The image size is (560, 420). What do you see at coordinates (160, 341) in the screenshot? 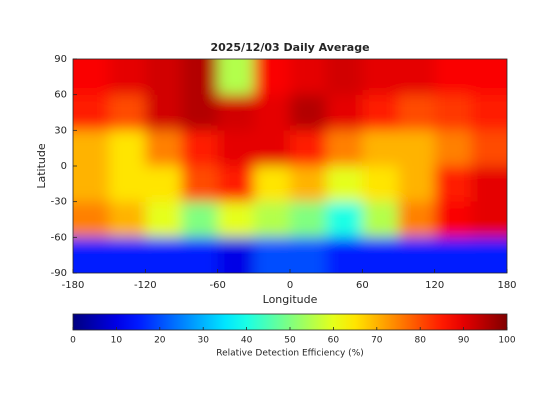
I see `colorbar-tick-label: 20` at bounding box center [160, 341].